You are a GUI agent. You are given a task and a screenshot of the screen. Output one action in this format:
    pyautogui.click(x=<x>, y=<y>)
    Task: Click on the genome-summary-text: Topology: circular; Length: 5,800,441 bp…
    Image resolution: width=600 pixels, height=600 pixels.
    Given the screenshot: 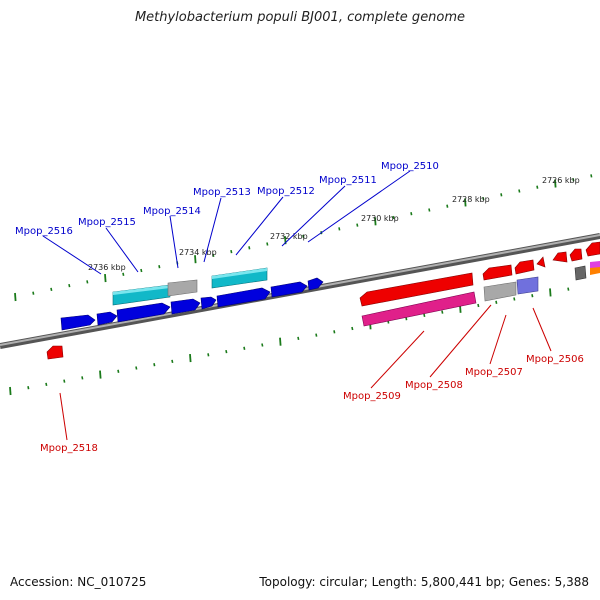 What is the action you would take?
    pyautogui.click(x=424, y=582)
    